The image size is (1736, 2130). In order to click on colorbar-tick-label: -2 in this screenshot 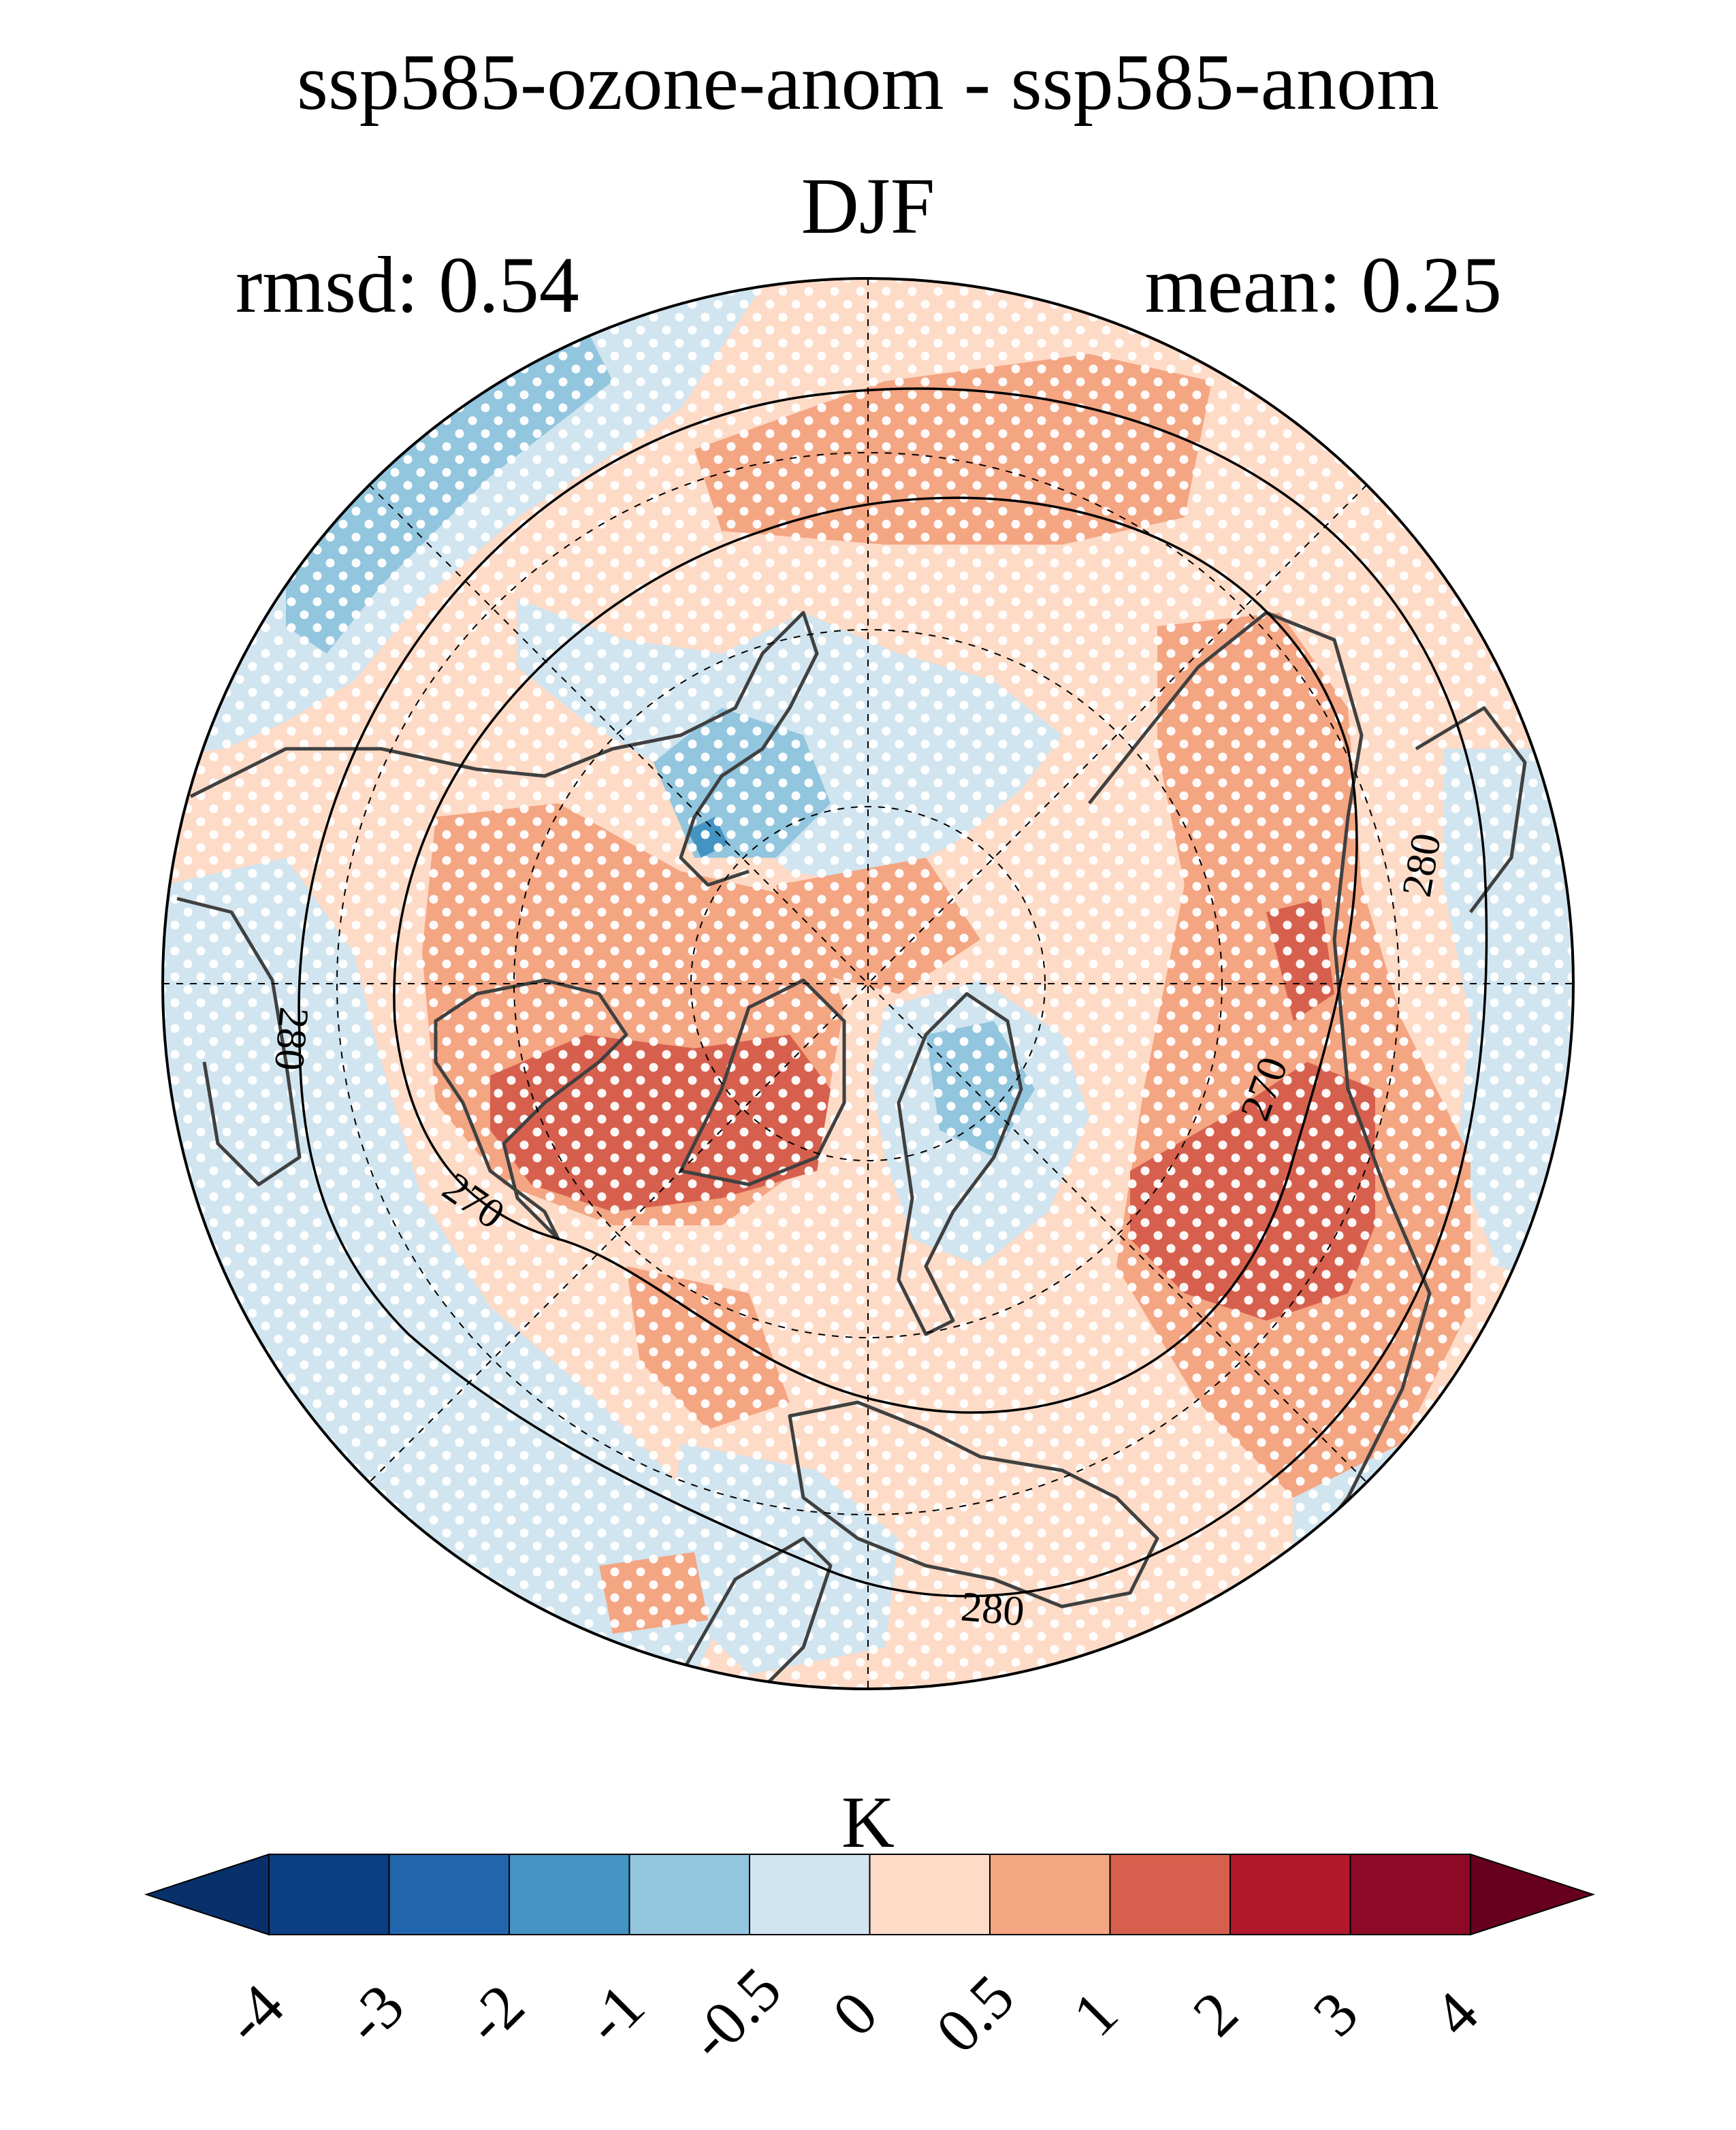, I will do `click(494, 2013)`.